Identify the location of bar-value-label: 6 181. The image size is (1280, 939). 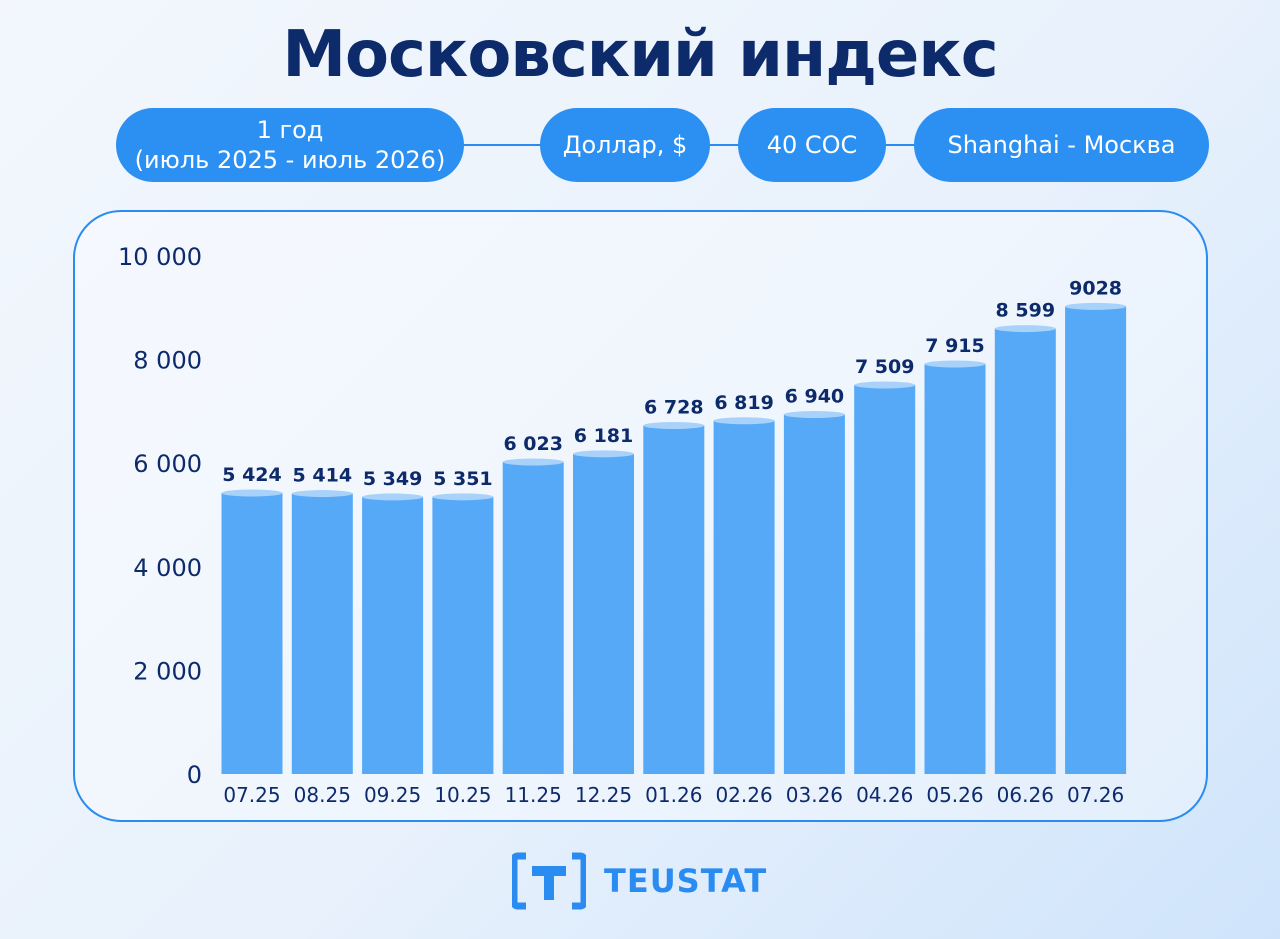
(604, 436).